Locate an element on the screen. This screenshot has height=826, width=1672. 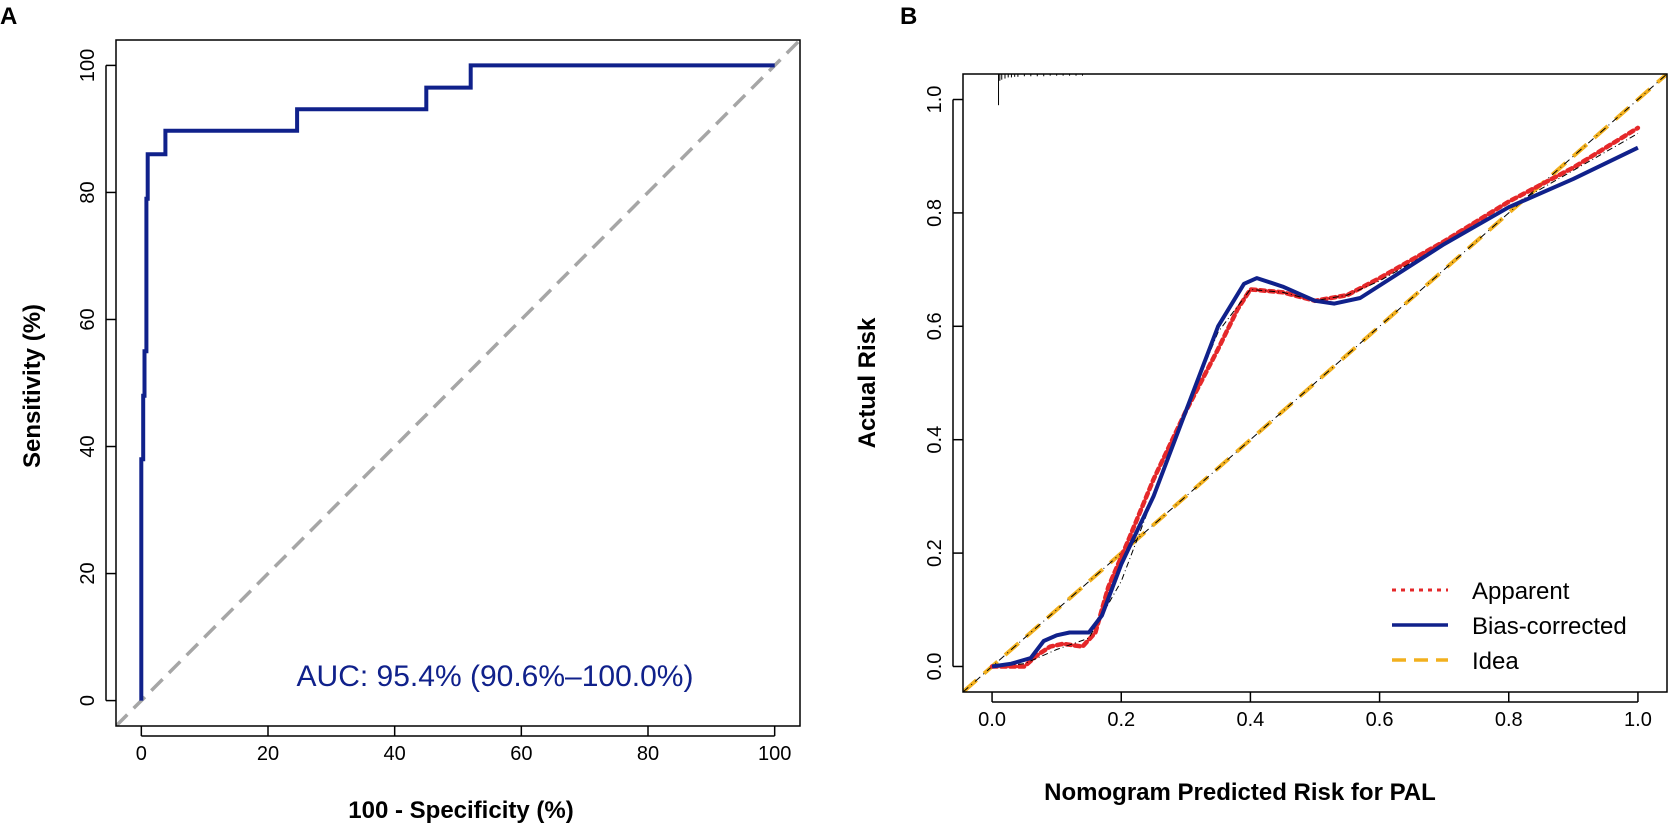
calibration-x-axis-title: Nomogram Predicted Risk for PAL is located at coordinates (1240, 792).